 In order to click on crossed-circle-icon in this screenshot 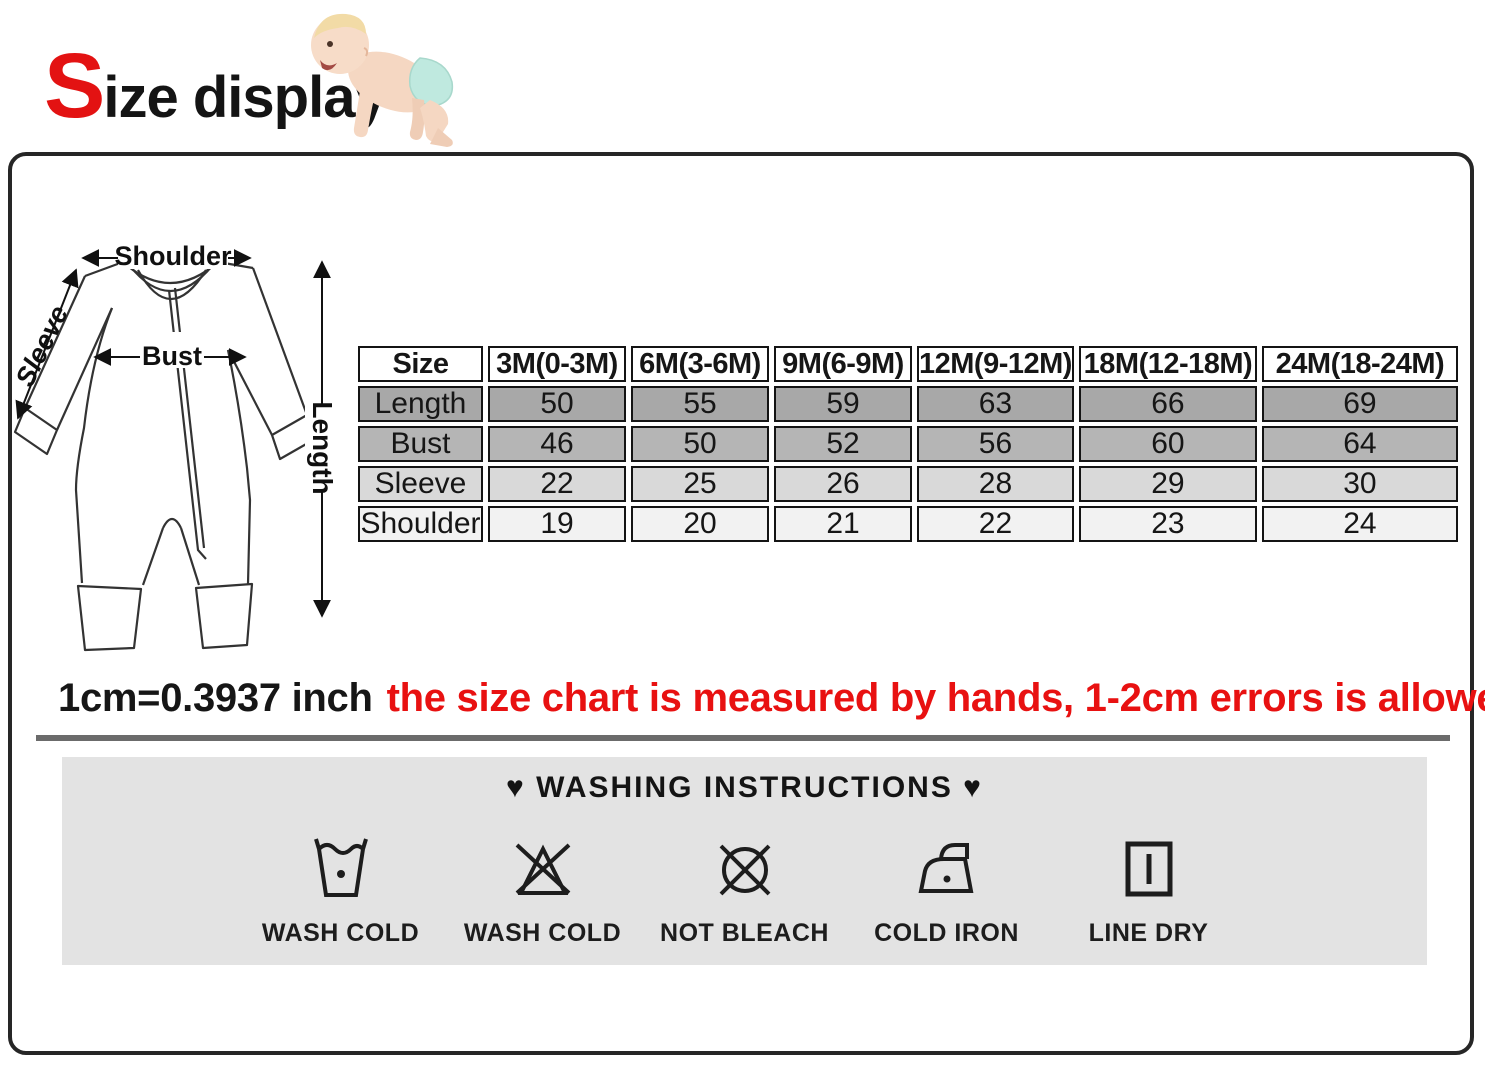, I will do `click(744, 870)`.